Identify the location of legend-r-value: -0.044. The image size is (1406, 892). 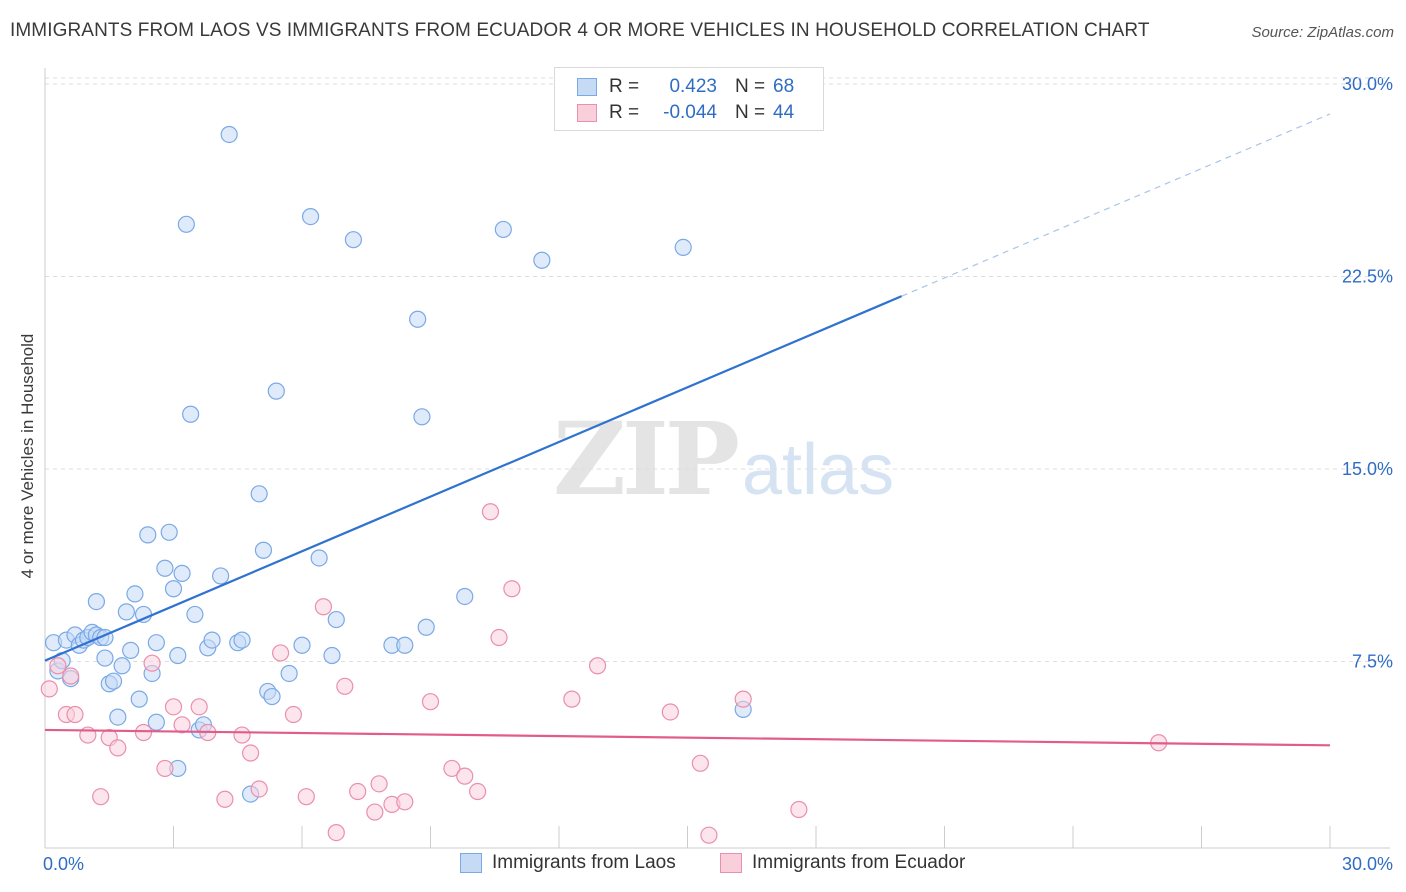
(690, 112).